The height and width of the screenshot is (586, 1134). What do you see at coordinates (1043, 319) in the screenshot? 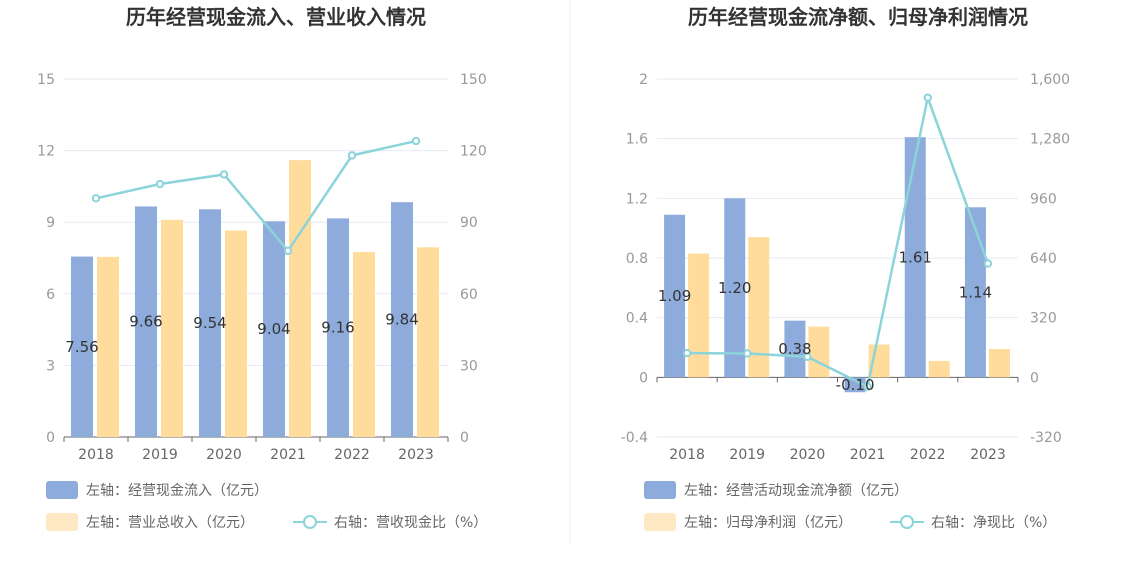
I see `right-axis-tick-label: 320` at bounding box center [1043, 319].